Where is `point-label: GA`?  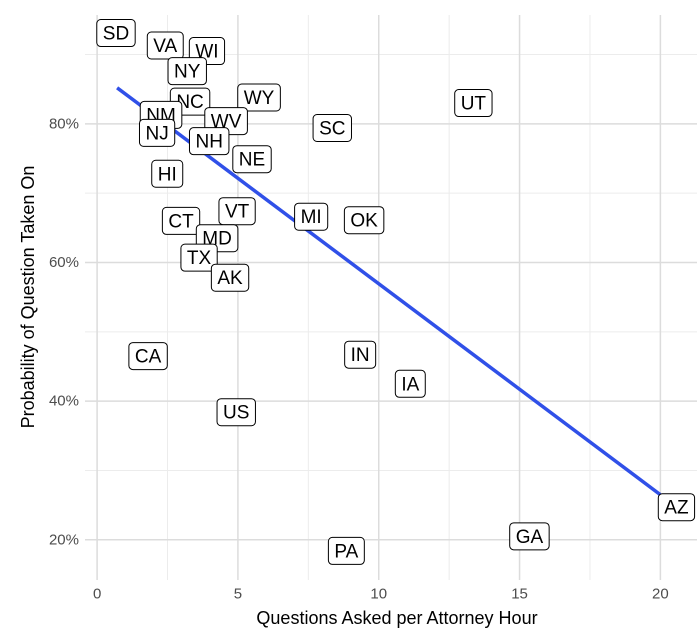
point-label: GA is located at coordinates (529, 536).